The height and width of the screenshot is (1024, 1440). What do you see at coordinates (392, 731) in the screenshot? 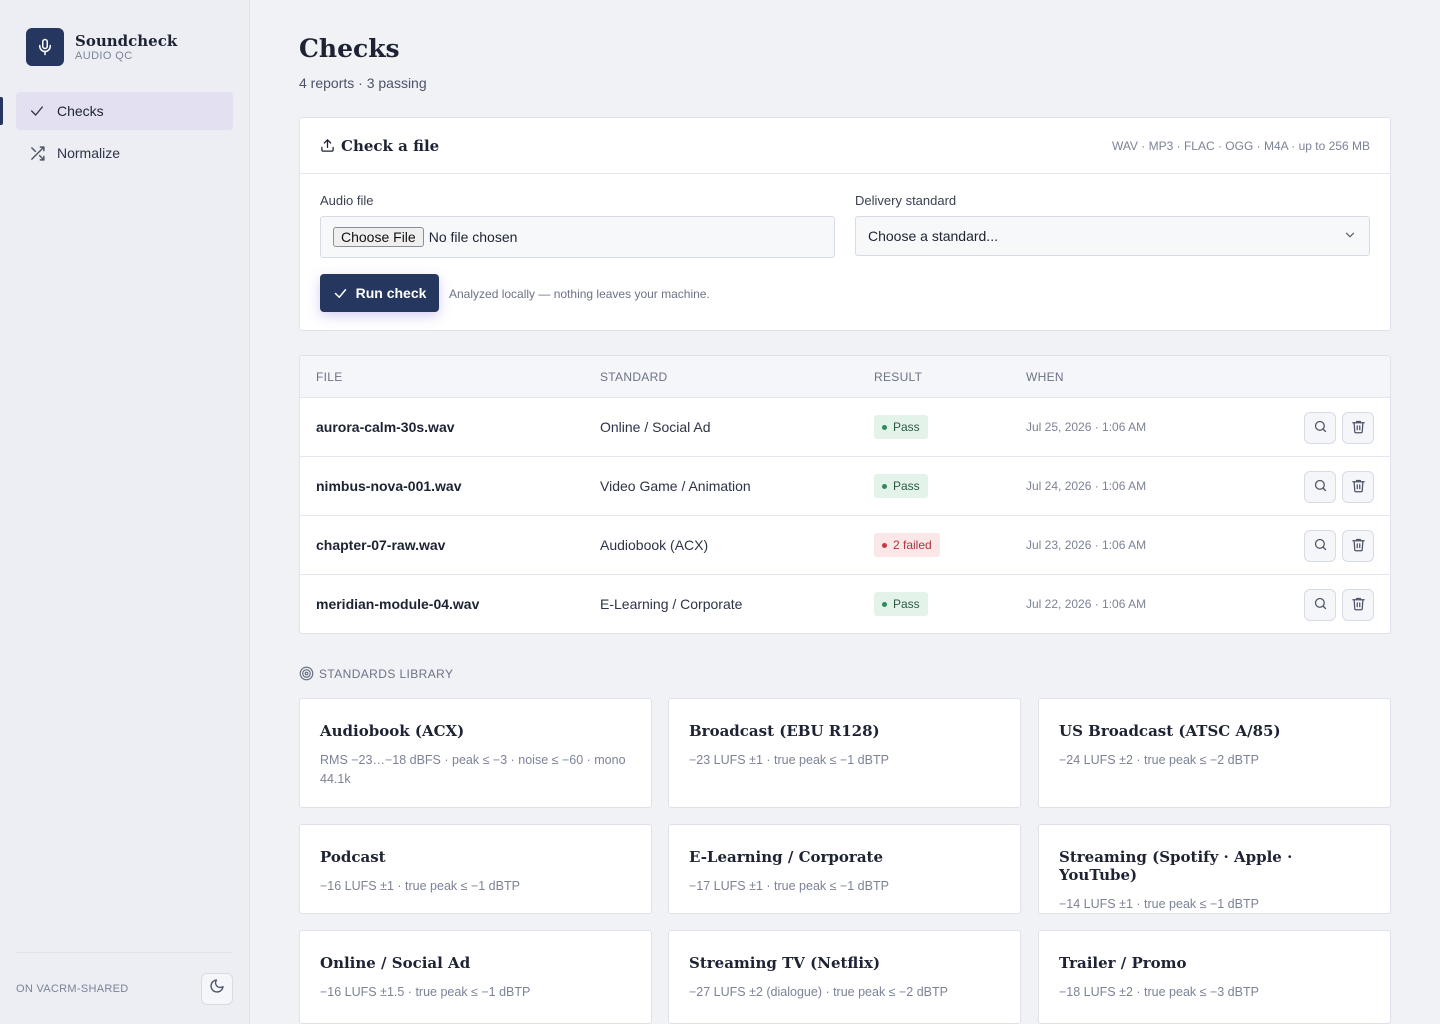
I see `standard-name: Audiobook (ACX)` at bounding box center [392, 731].